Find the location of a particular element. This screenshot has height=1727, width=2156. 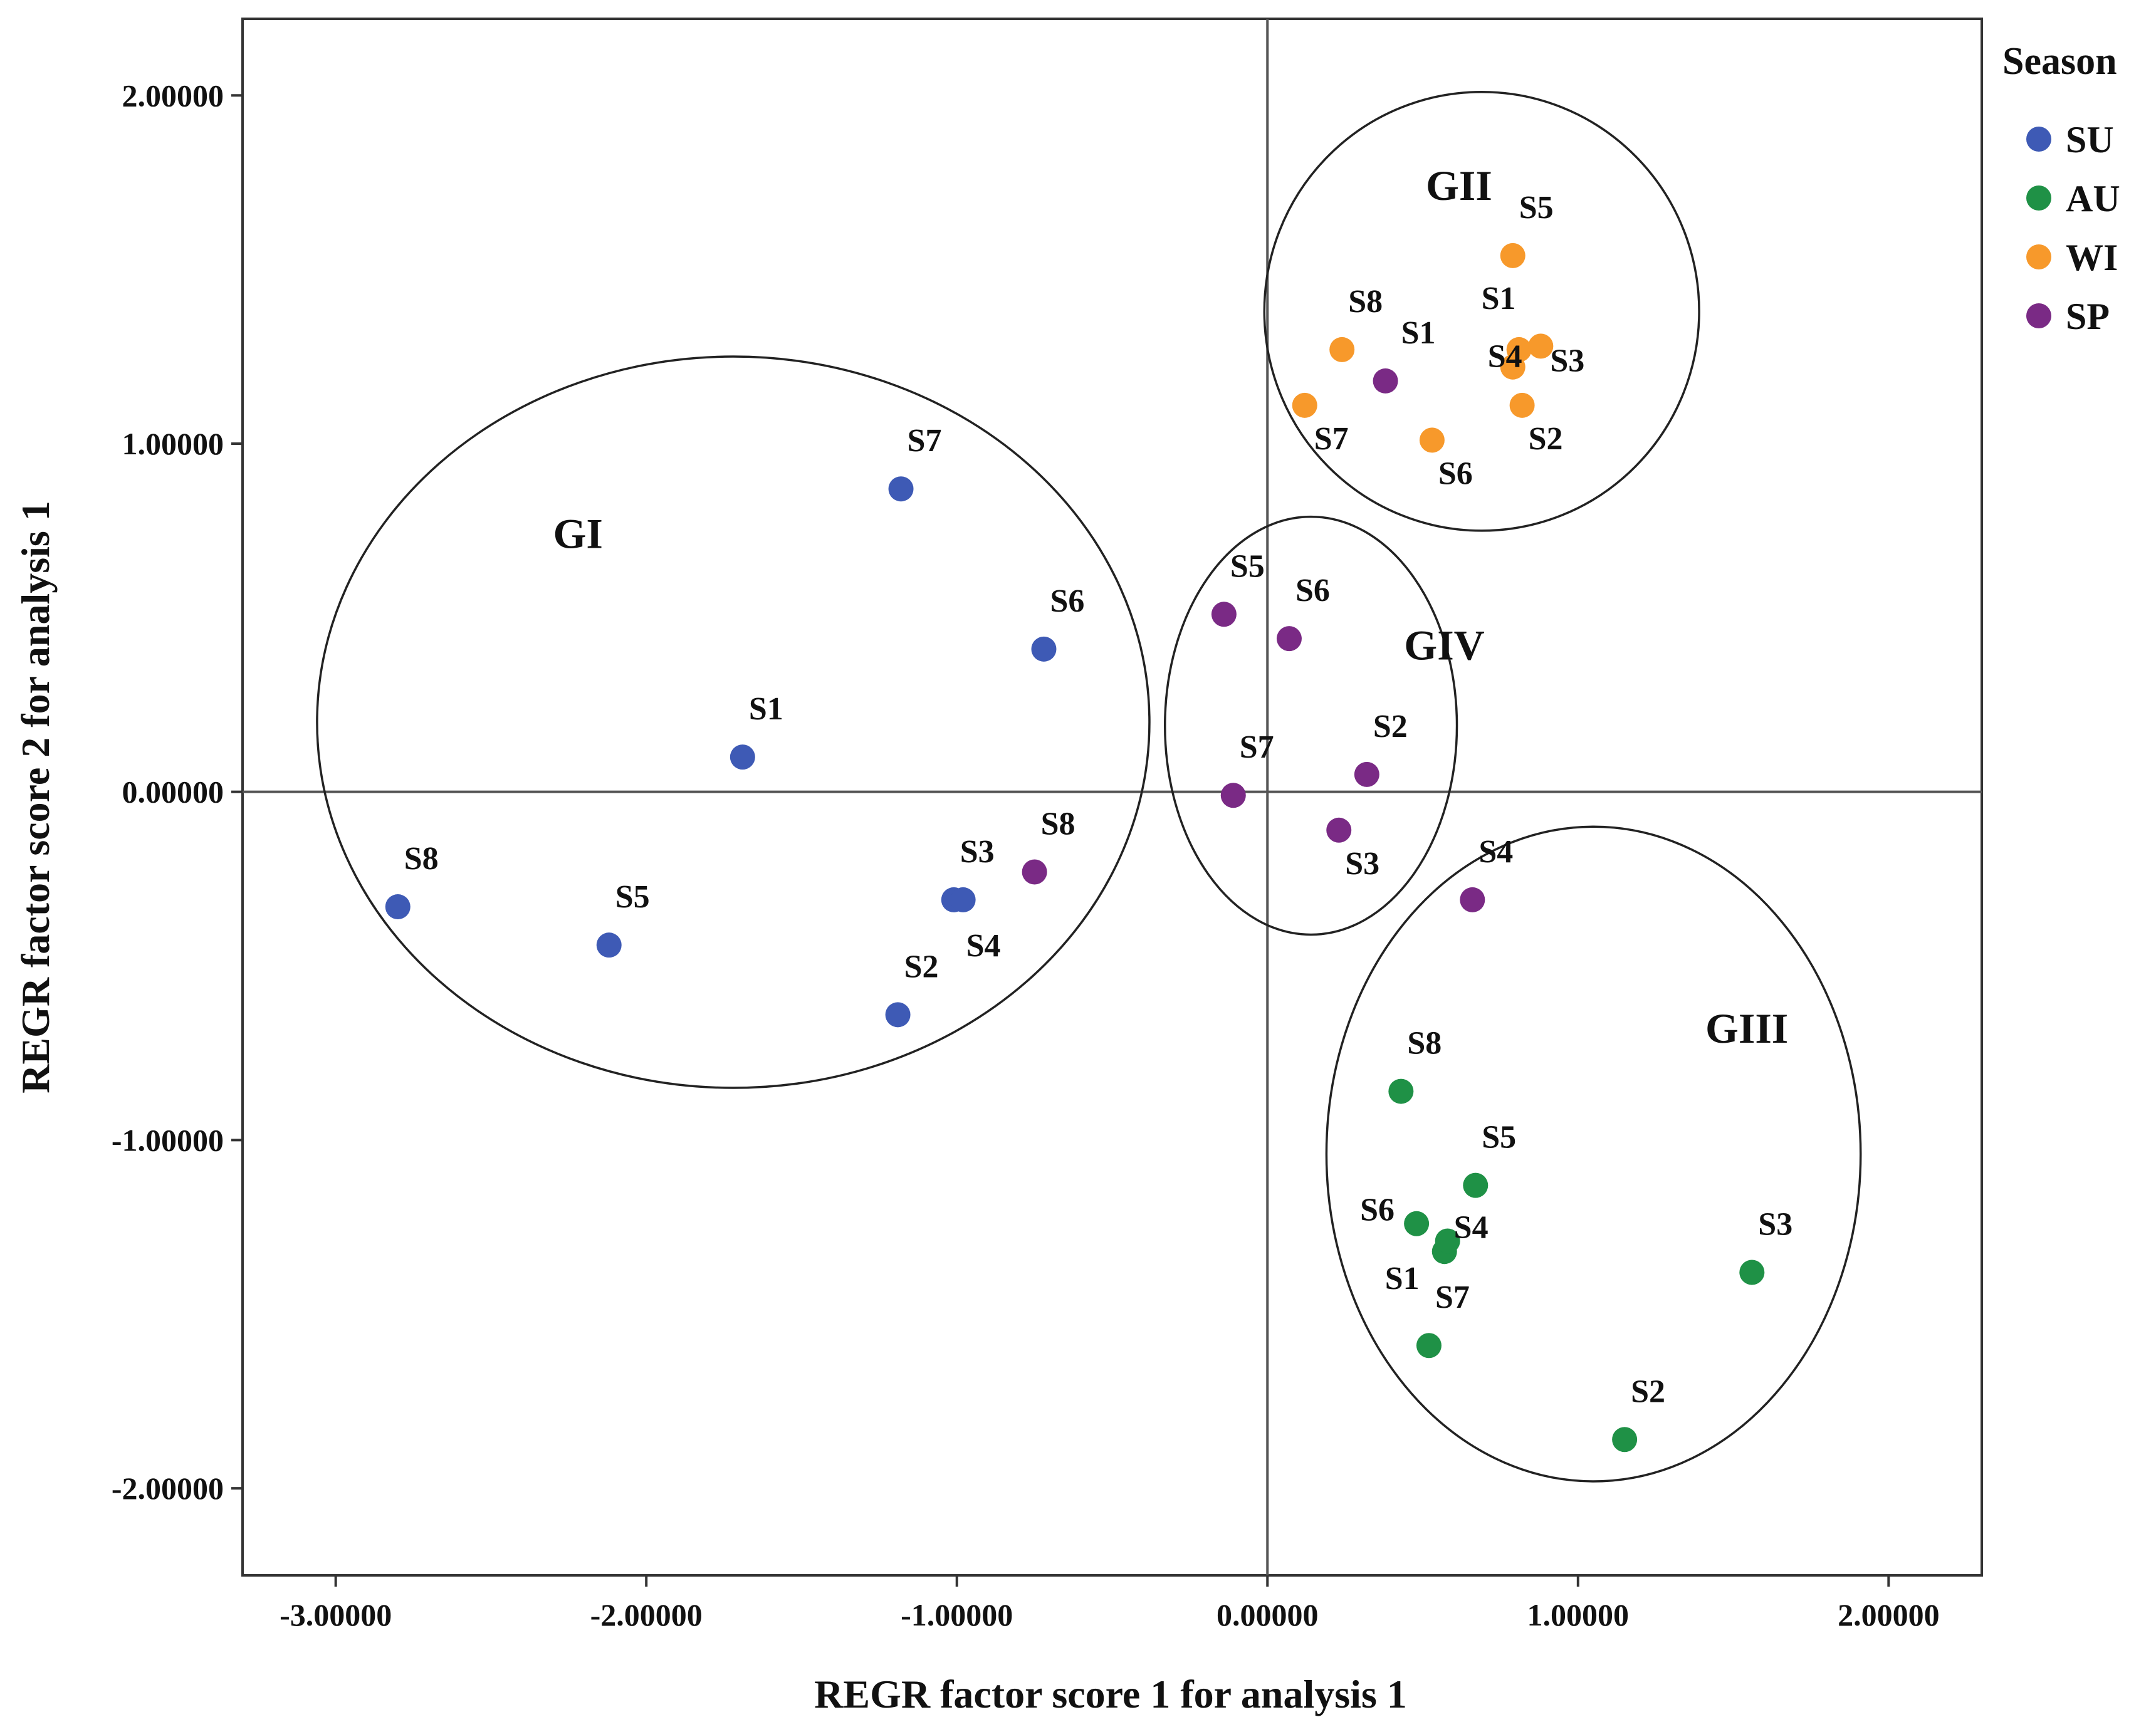

y-axis: 2.00000 1.00000 0.00000 -1.00000 -2.00000 is located at coordinates (177, 792).